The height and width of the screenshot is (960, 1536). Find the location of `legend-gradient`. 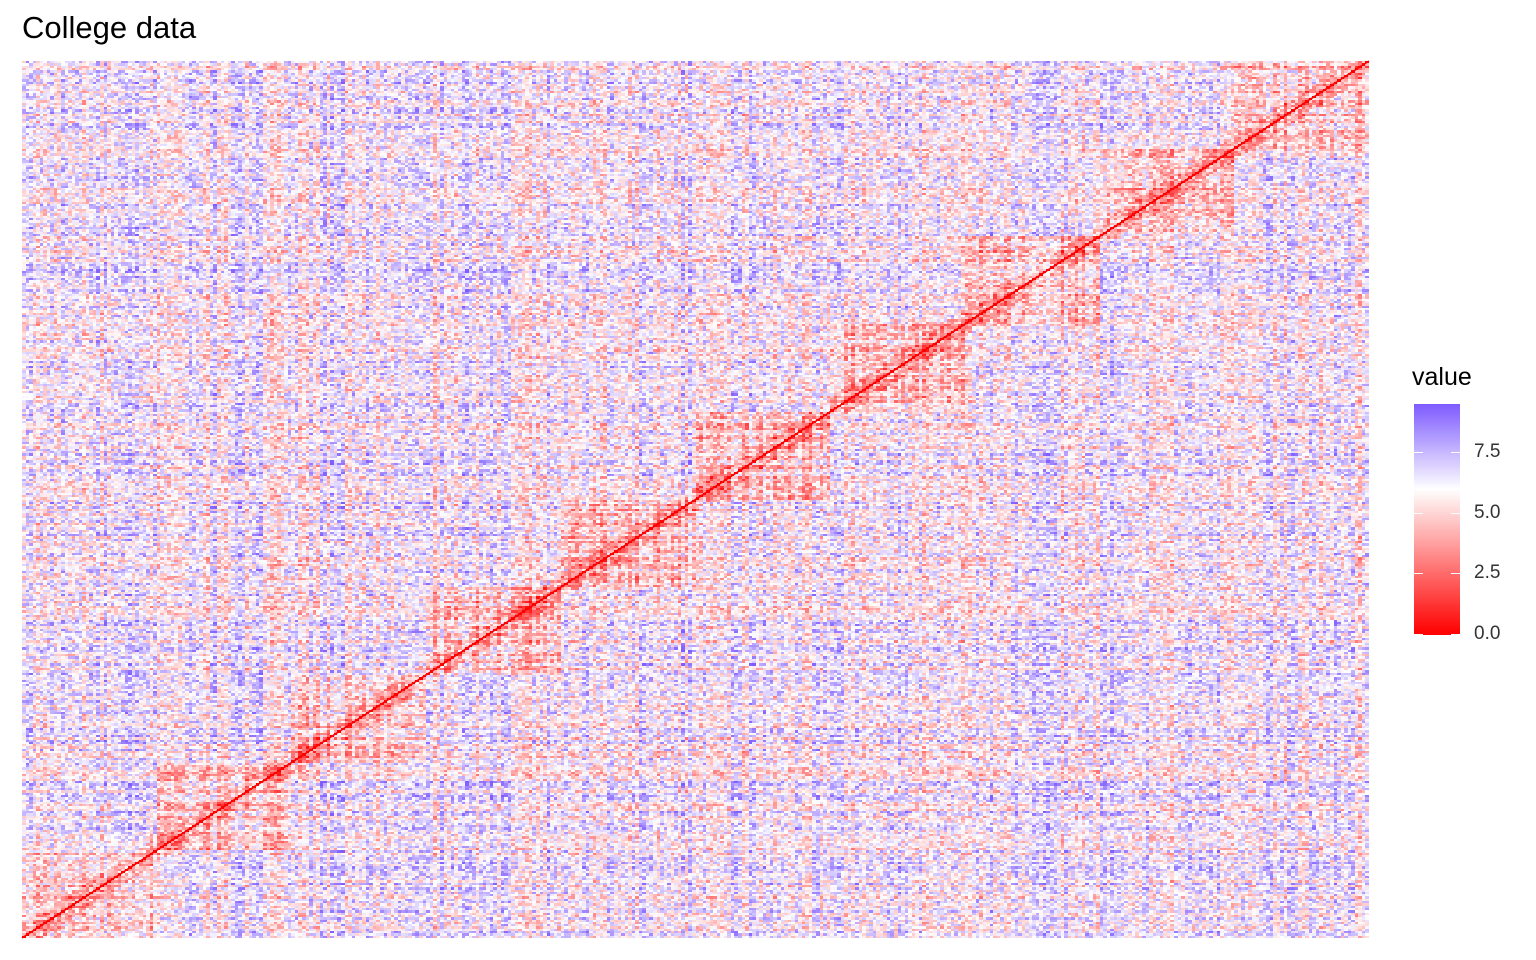

legend-gradient is located at coordinates (1437, 519).